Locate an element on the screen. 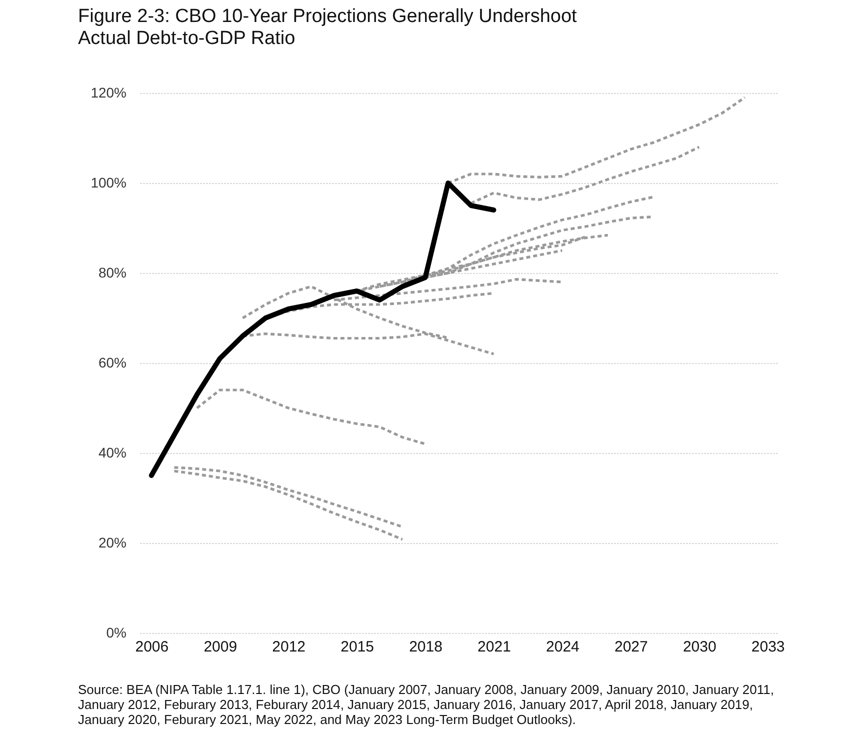 The height and width of the screenshot is (742, 841). y-tick-label: 0% is located at coordinates (116, 632).